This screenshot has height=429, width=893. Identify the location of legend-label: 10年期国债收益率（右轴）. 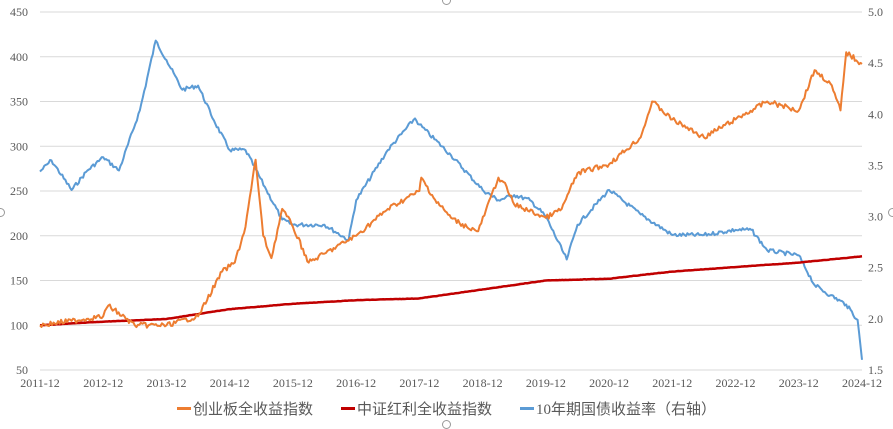
(626, 410).